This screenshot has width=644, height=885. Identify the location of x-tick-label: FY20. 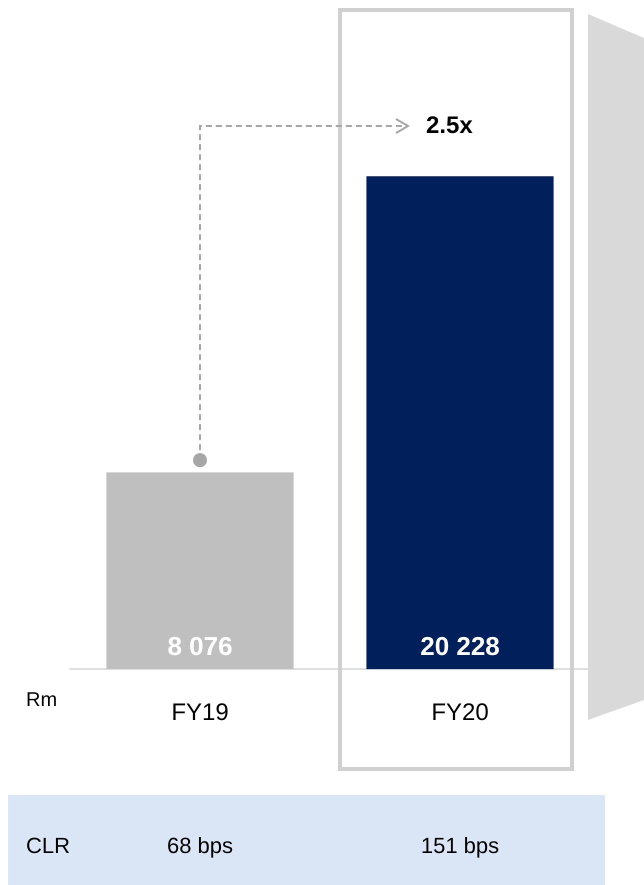
(460, 712).